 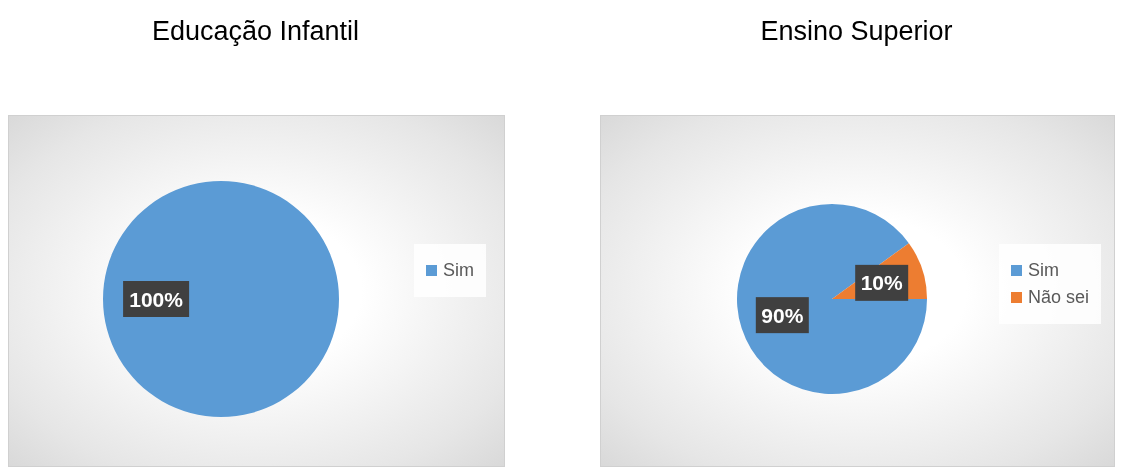 I want to click on data-label: 10%, so click(x=882, y=283).